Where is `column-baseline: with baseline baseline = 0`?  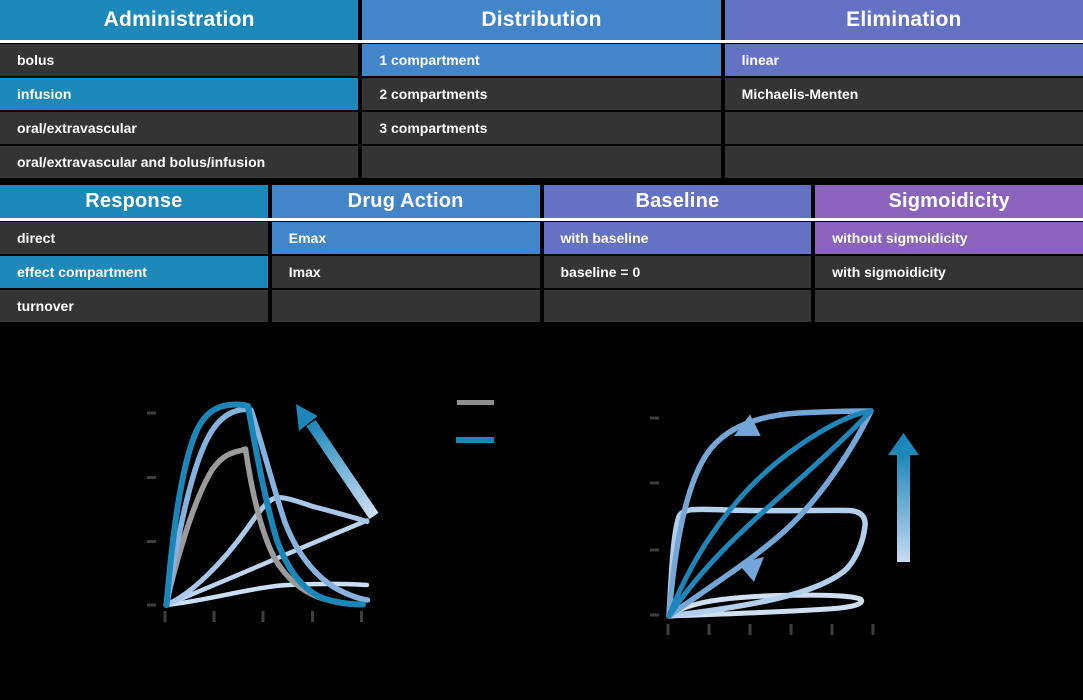
column-baseline: with baseline baseline = 0 is located at coordinates (677, 273).